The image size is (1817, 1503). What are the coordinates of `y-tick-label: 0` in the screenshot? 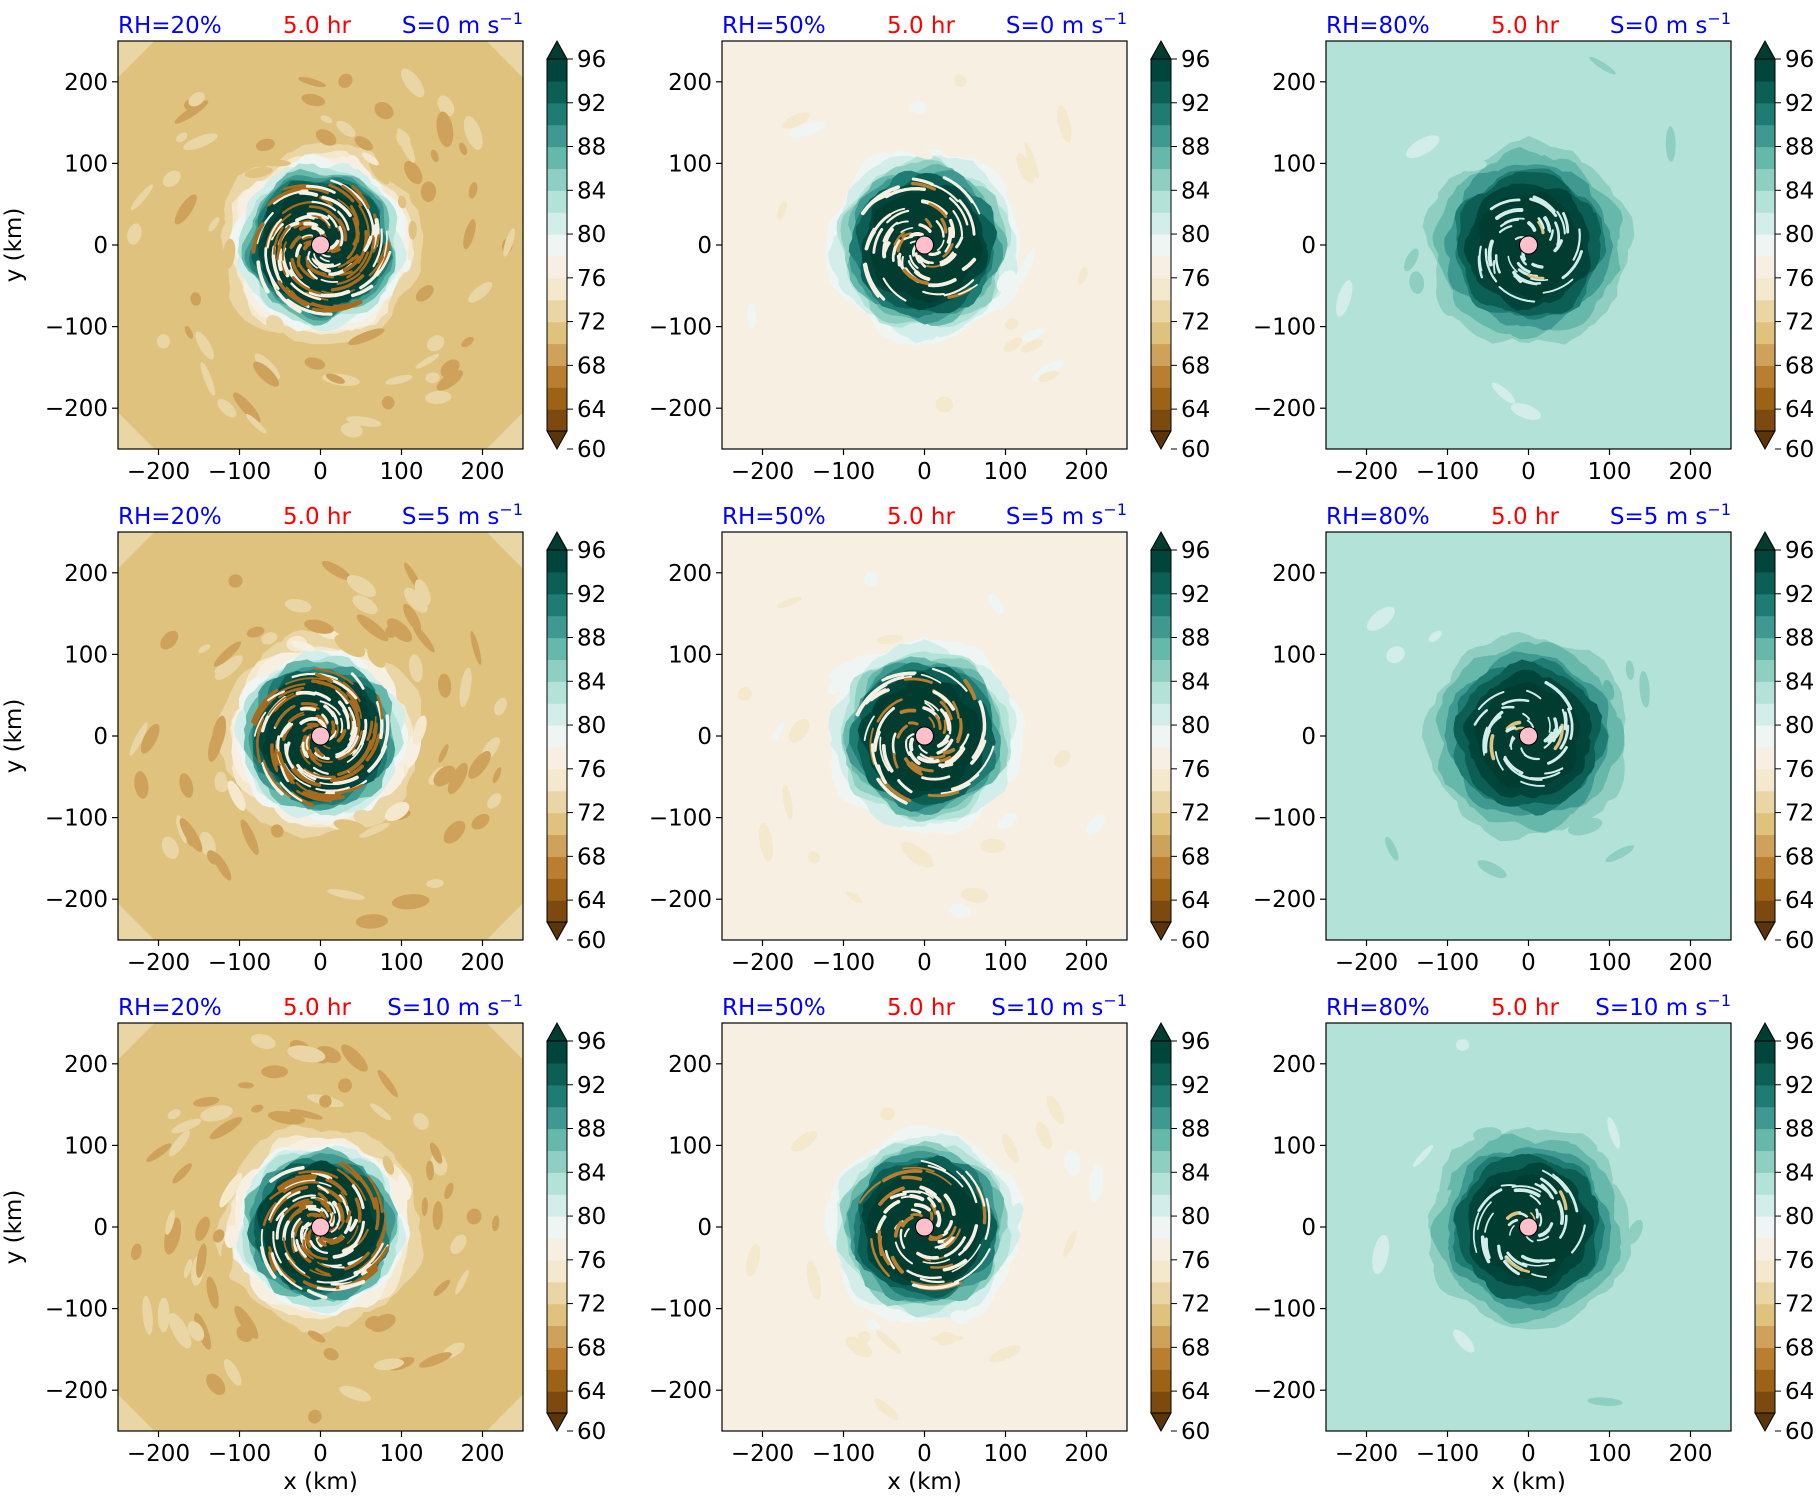 It's located at (1308, 246).